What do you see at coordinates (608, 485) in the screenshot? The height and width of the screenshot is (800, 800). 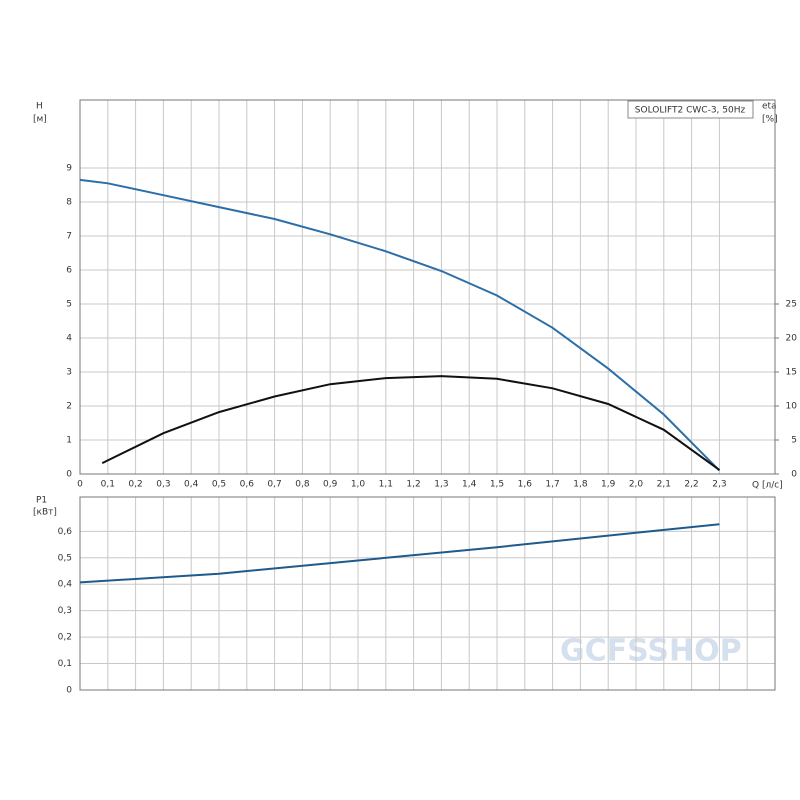 I see `x-tick-label: 1,9` at bounding box center [608, 485].